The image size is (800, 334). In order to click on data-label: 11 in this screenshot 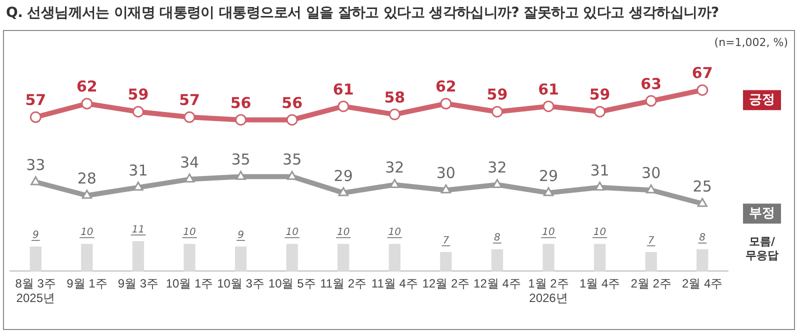, I will do `click(138, 230)`.